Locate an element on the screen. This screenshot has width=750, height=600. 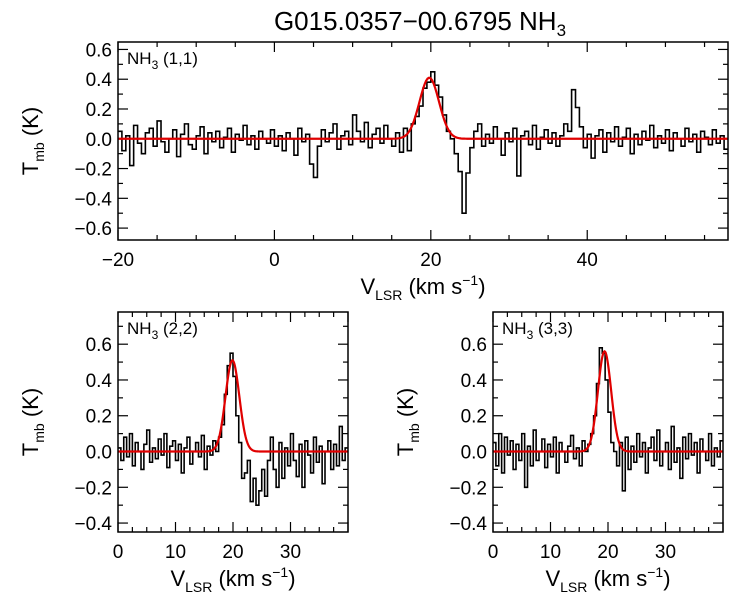
figure-title: G015.0357−00.6795 NH3 is located at coordinates (420, 23).